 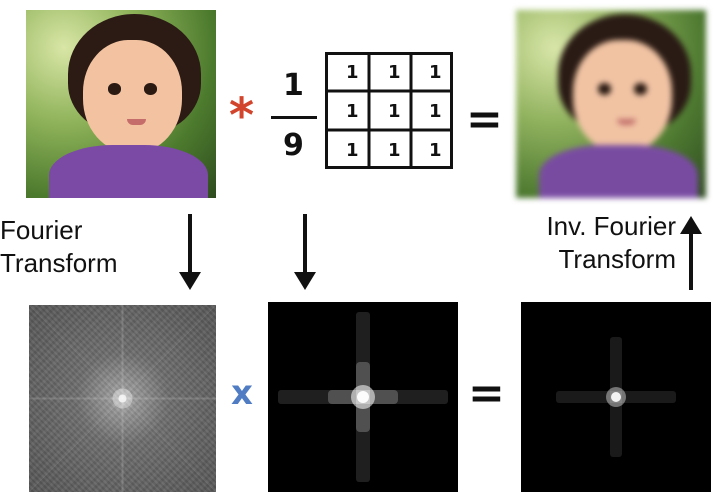 I want to click on fourier-transform-label: Fourier Transform, so click(x=59, y=246).